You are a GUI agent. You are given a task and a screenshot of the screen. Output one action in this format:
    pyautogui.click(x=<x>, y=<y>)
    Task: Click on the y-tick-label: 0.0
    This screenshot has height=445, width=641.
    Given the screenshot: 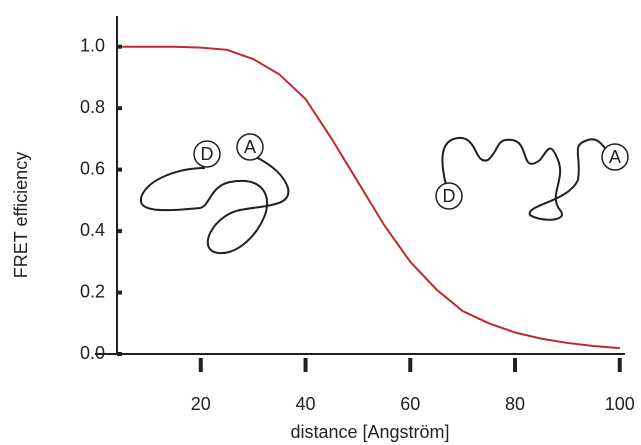 What is the action you would take?
    pyautogui.click(x=92, y=353)
    